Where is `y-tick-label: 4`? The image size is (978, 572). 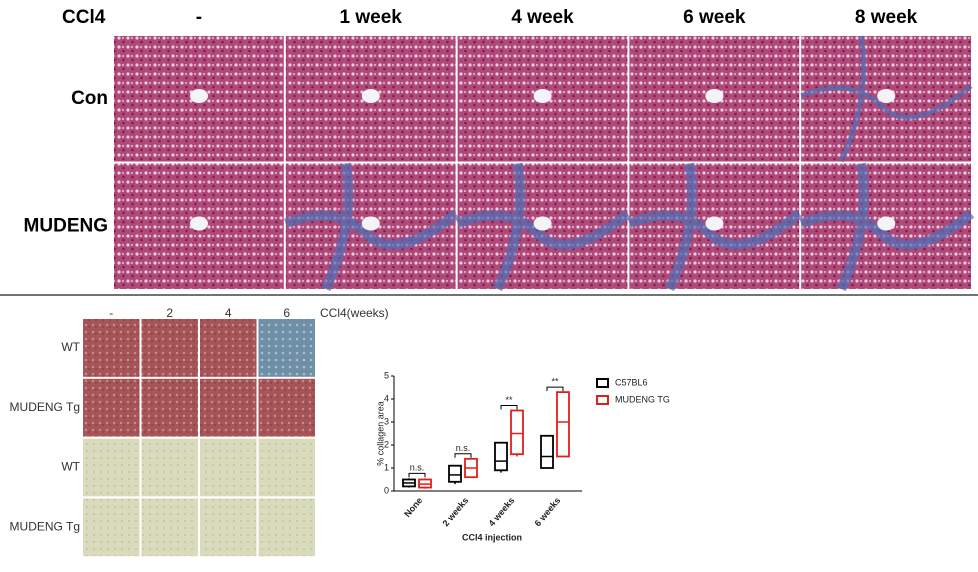 y-tick-label: 4 is located at coordinates (386, 398).